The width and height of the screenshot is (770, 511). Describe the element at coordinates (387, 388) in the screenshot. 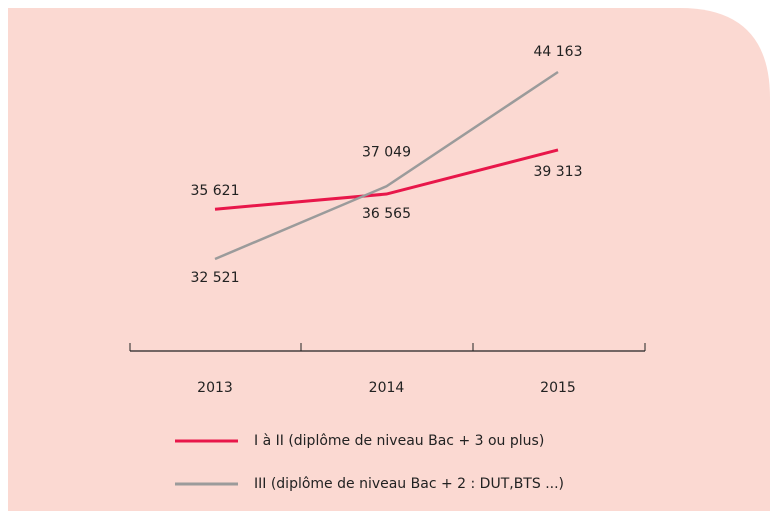

I see `x-tick-label: 2014` at that location.